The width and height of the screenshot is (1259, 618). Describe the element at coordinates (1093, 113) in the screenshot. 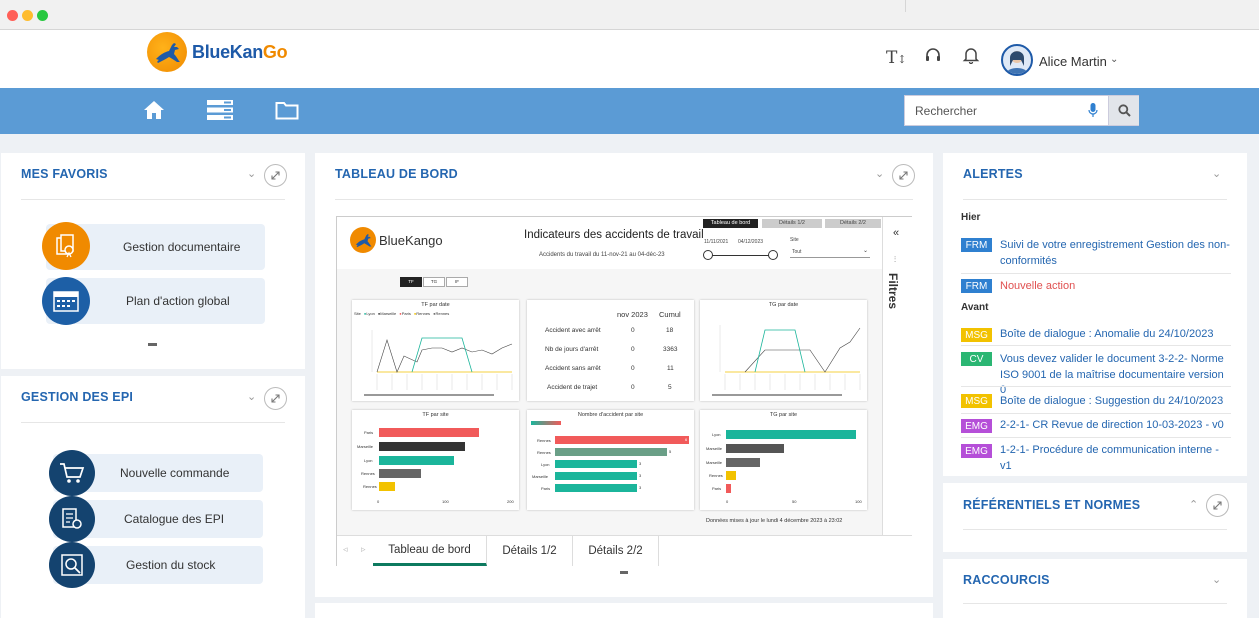

I see `mic-icon` at that location.